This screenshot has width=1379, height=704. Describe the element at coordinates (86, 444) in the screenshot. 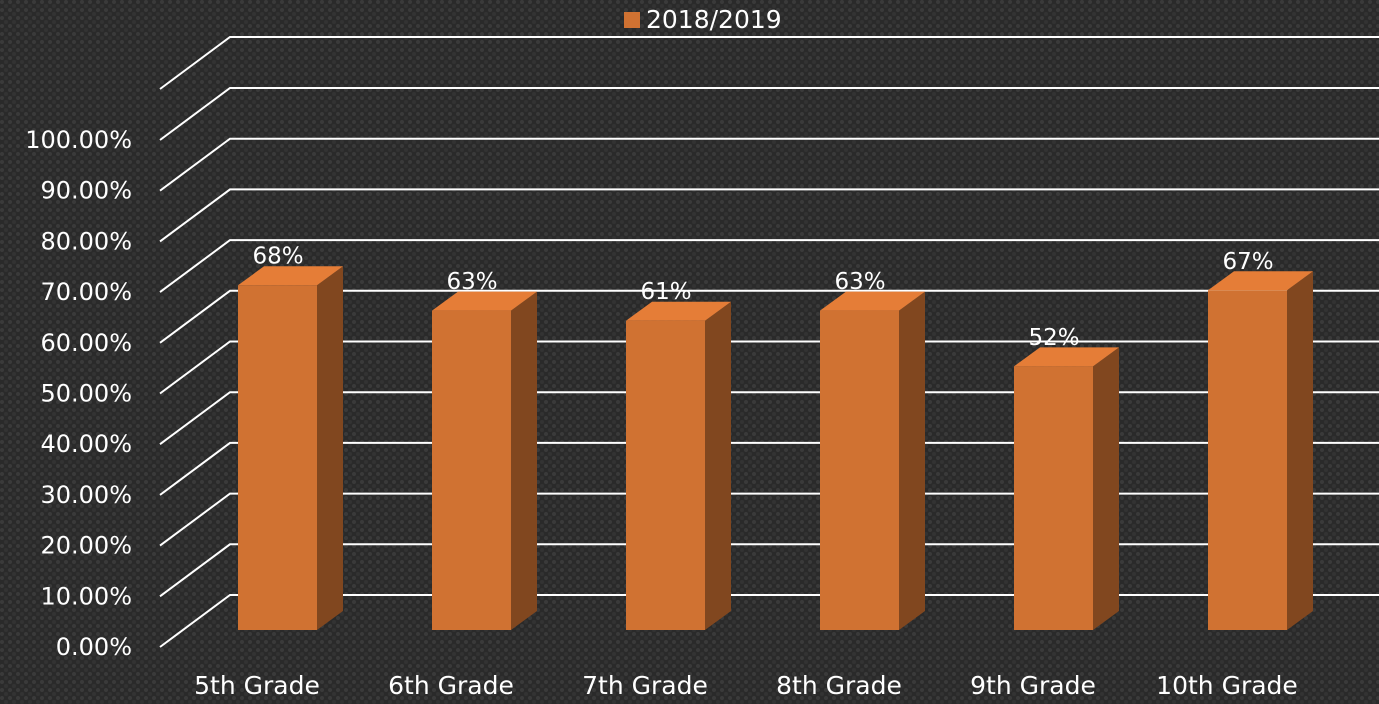

I see `y-tick-label: 40.00%` at that location.